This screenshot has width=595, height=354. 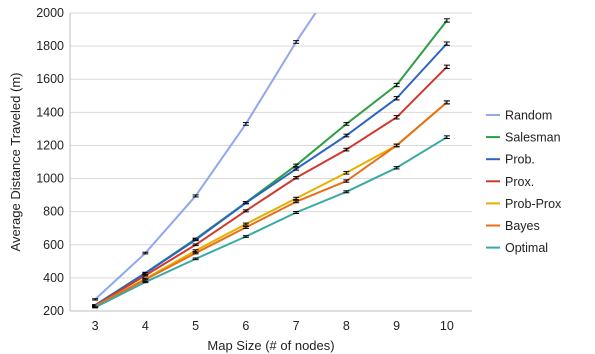 I want to click on y-tick-label: 1000, so click(x=50, y=179).